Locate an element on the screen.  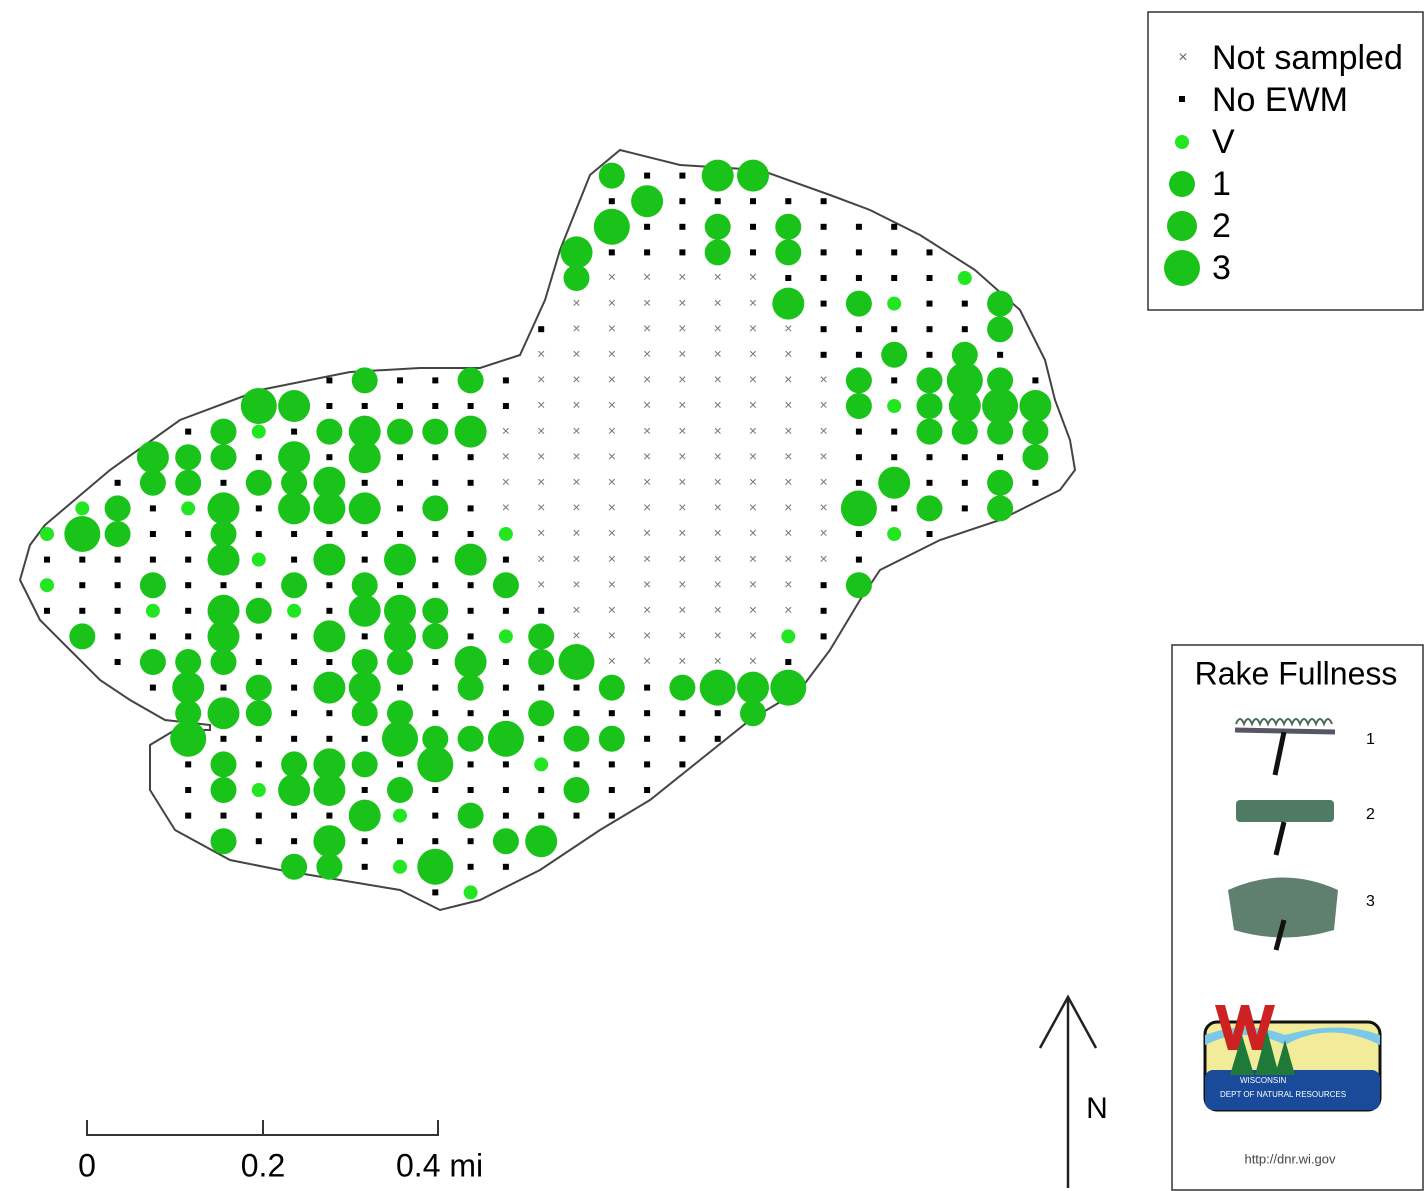
scale-label: 0.4 mi is located at coordinates (439, 1165).